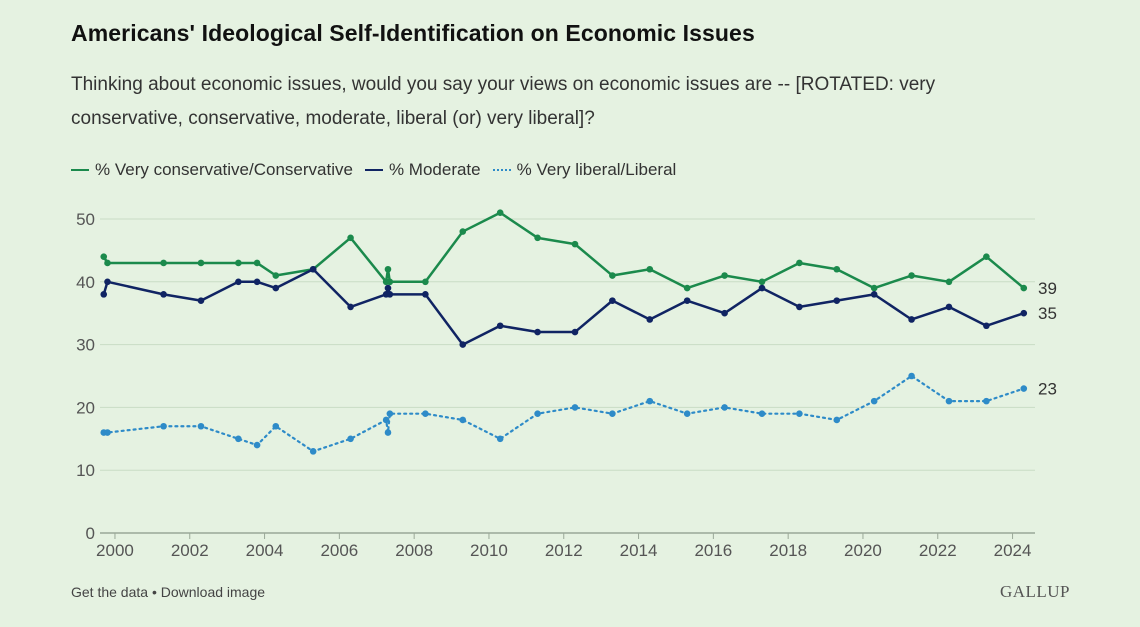 This screenshot has width=1140, height=627. I want to click on legend-label-liberal: % Very liberal/Liberal, so click(596, 169).